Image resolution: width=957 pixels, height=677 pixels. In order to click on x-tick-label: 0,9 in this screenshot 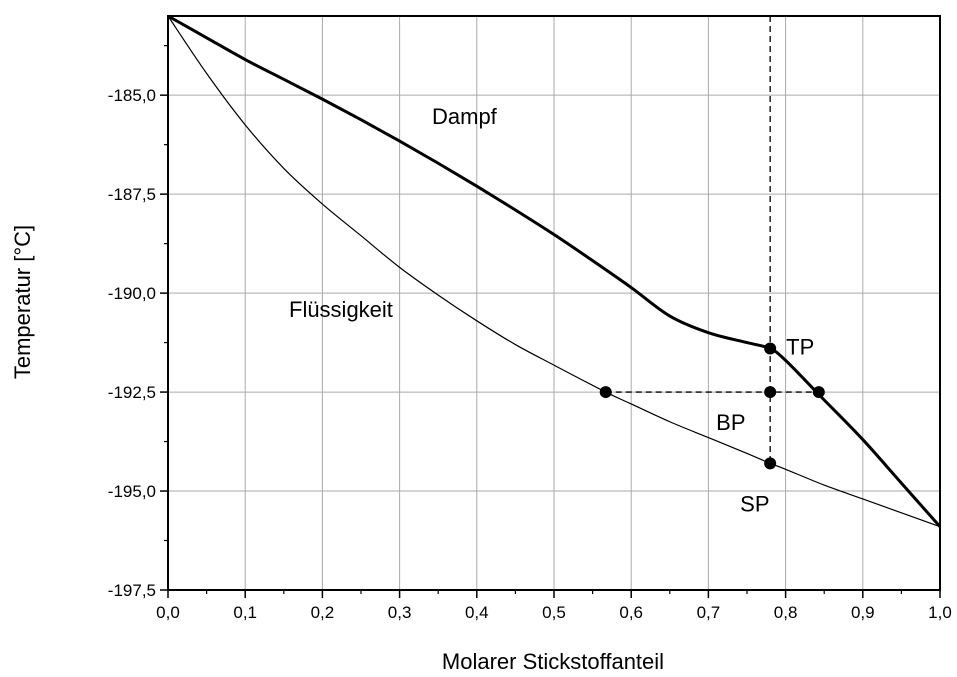, I will do `click(863, 612)`.